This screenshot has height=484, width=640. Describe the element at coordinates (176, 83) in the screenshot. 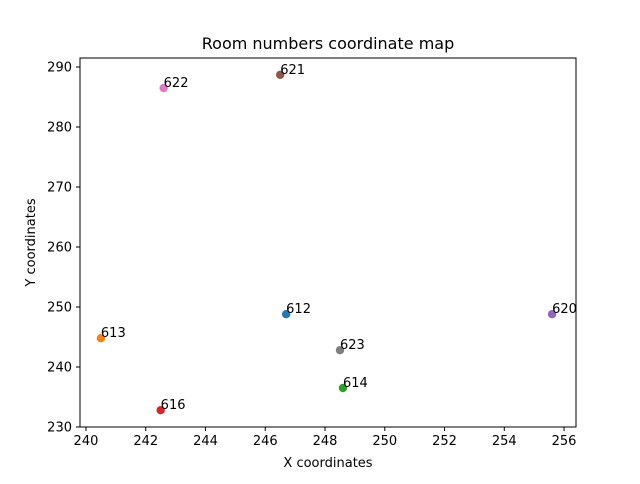

I see `point-label-622: 622` at that location.